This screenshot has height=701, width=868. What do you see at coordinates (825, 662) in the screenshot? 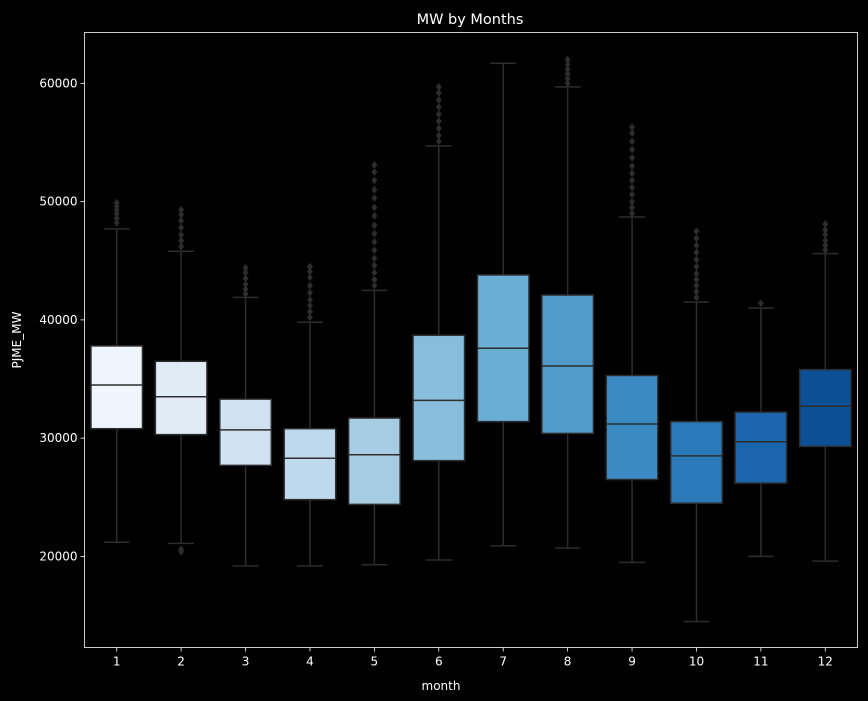
I see `x-tick-label: 12` at bounding box center [825, 662].